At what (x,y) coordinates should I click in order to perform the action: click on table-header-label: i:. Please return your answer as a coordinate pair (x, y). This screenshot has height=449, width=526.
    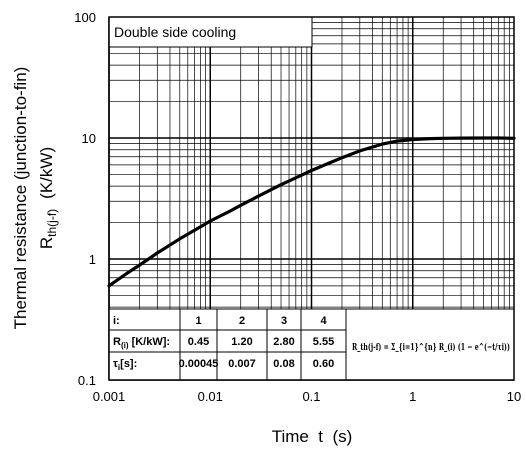
    Looking at the image, I should click on (116, 321).